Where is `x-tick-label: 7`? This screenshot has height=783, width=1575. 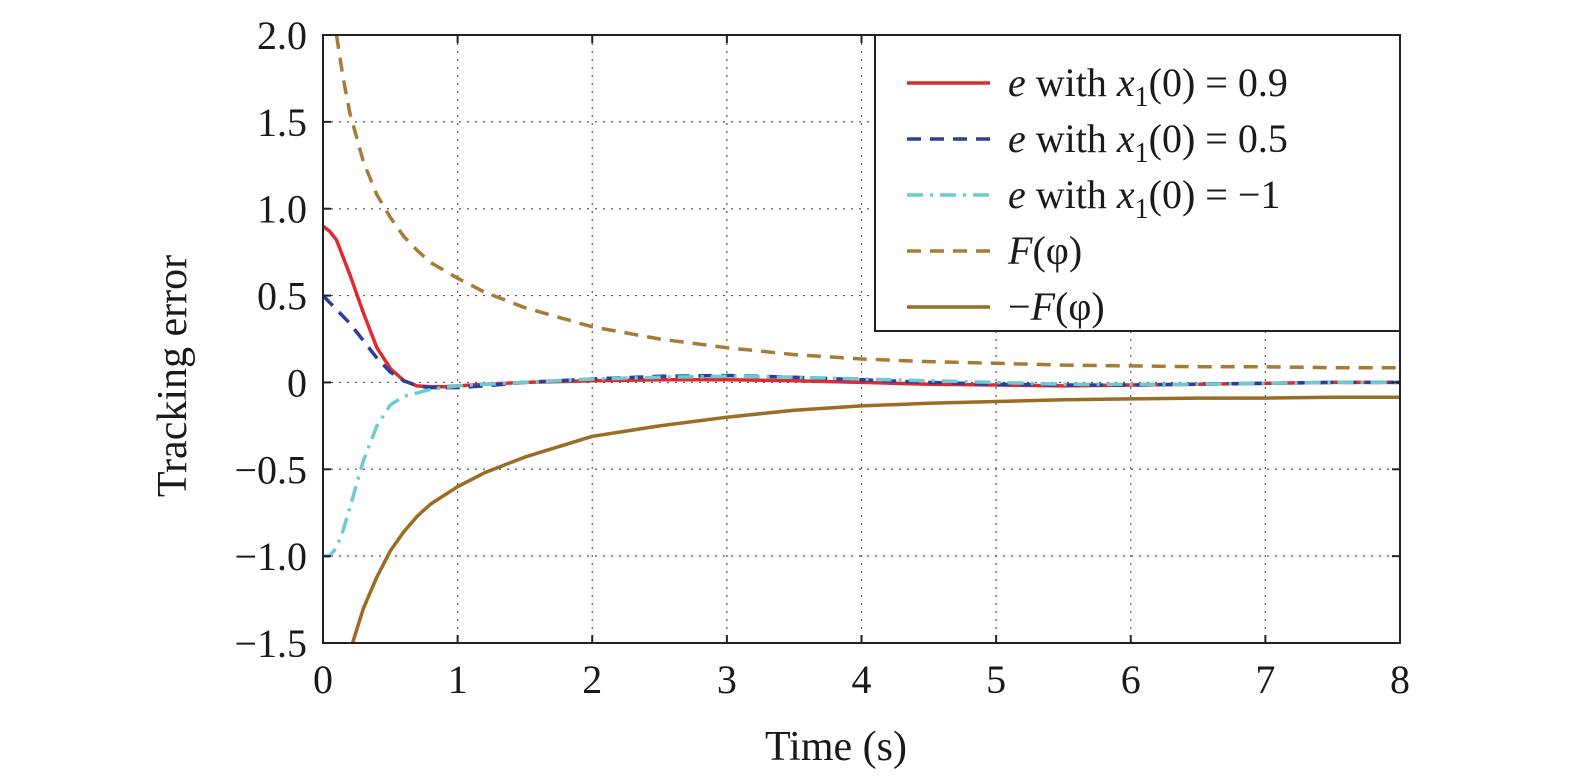
x-tick-label: 7 is located at coordinates (1265, 679).